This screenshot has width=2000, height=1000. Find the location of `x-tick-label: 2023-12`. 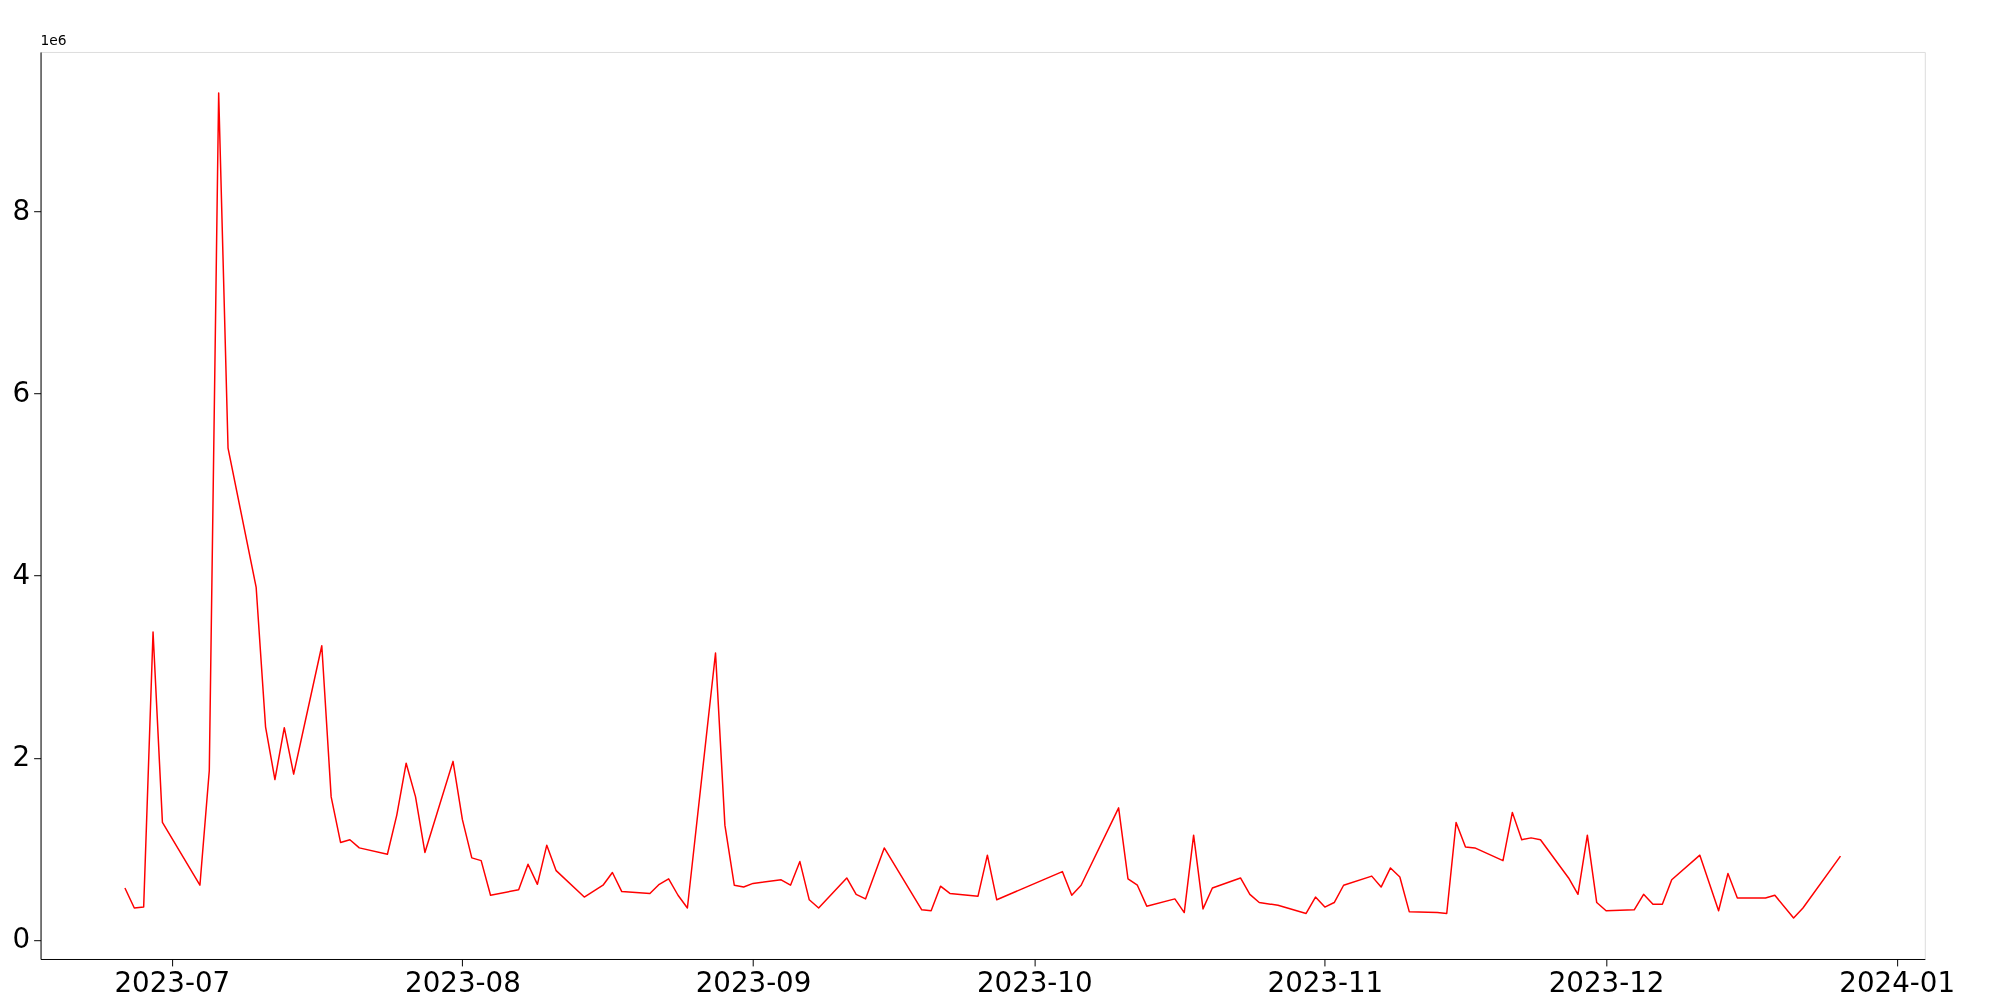

x-tick-label: 2023-12 is located at coordinates (1606, 983).